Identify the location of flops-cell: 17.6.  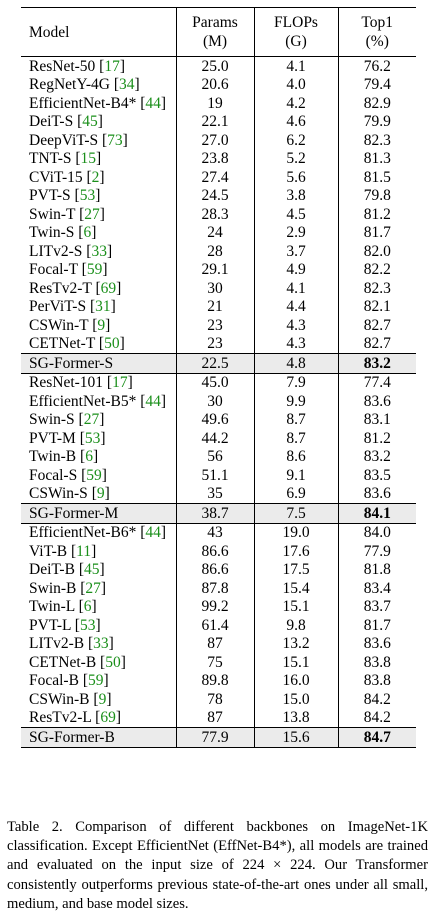
(295, 551).